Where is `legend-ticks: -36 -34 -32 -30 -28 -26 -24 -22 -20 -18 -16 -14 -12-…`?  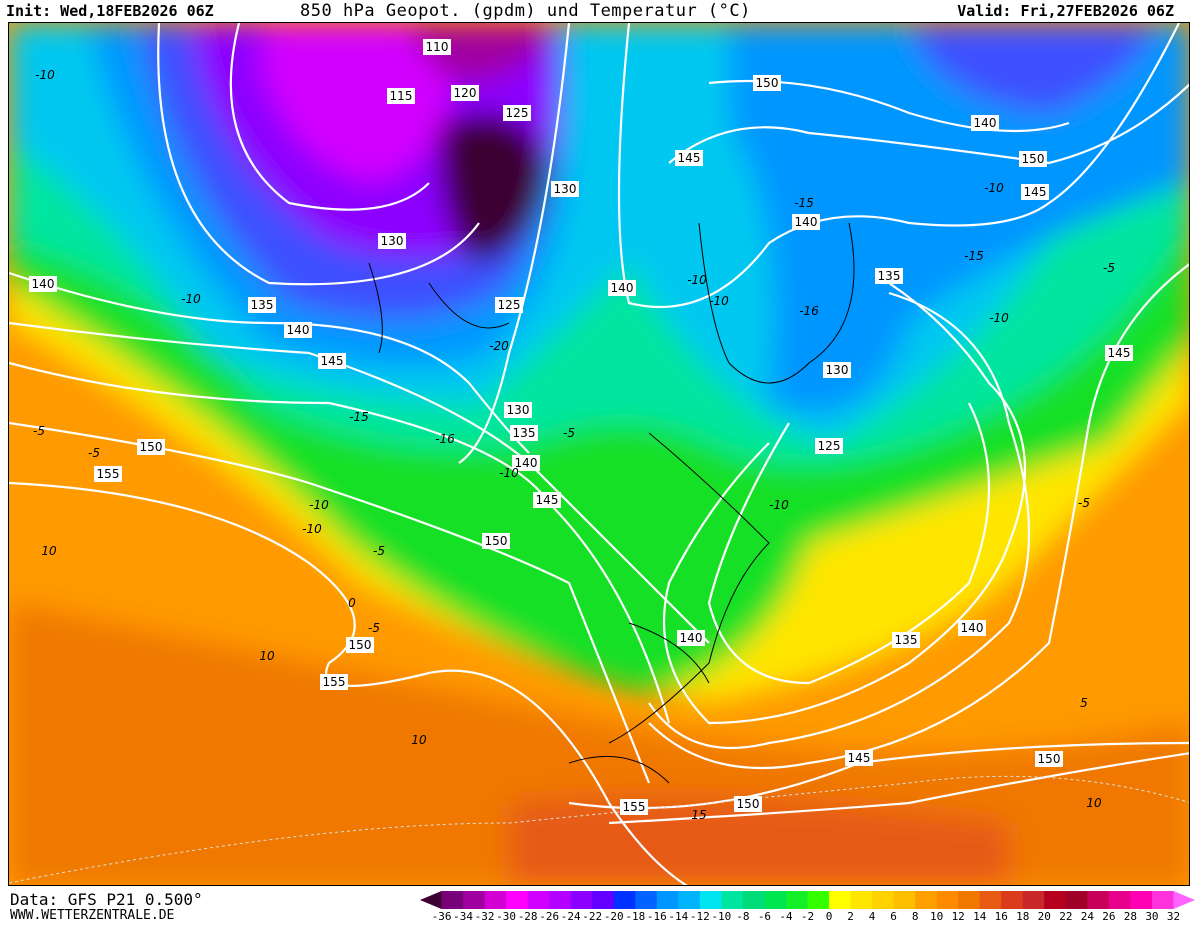 legend-ticks: -36 -34 -32 -30 -28 -26 -24 -22 -20 -18 -16 -14 -12-… is located at coordinates (807, 917).